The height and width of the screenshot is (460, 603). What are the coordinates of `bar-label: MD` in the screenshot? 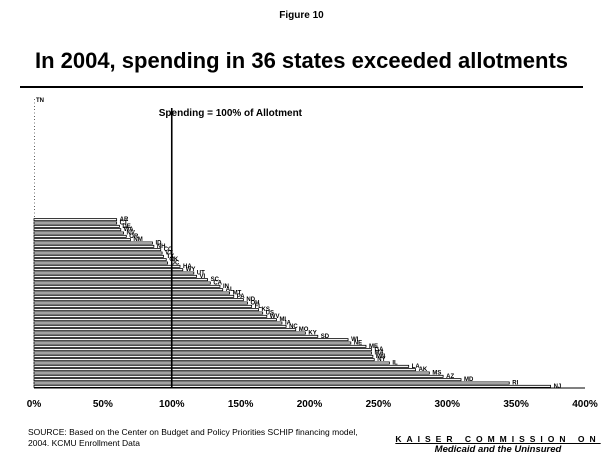 It's located at (469, 380).